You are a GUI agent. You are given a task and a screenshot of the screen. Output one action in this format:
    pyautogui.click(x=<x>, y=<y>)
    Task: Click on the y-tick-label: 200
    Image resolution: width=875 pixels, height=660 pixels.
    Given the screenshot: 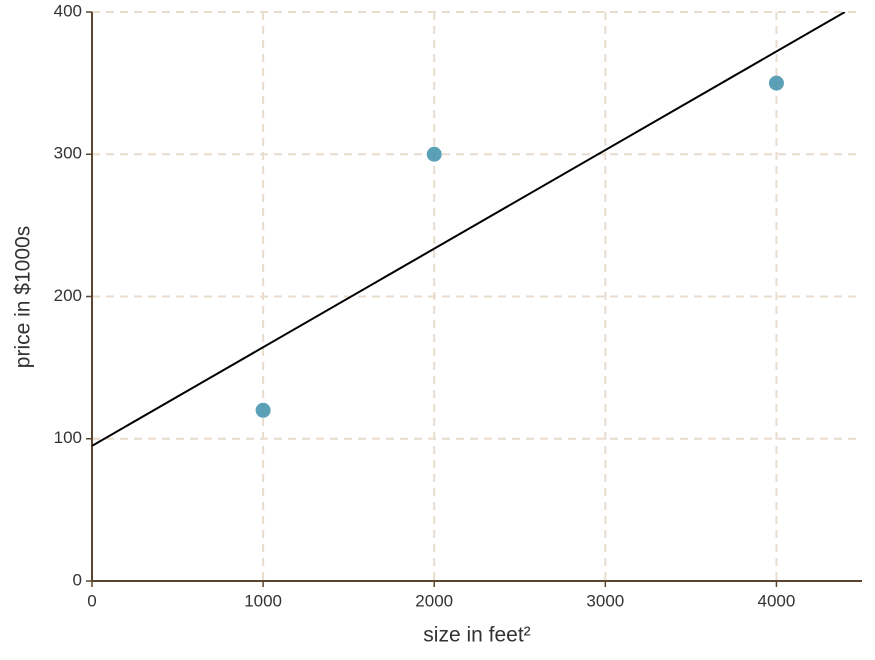 What is the action you would take?
    pyautogui.click(x=68, y=295)
    